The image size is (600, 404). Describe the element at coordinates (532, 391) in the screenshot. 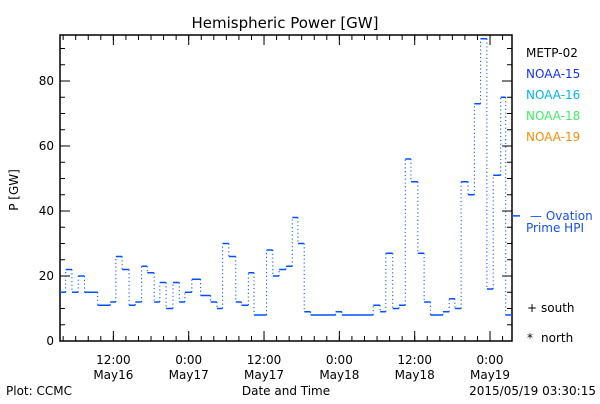

I see `footer-timestamp: 2015/05/19 03:30:15` at that location.